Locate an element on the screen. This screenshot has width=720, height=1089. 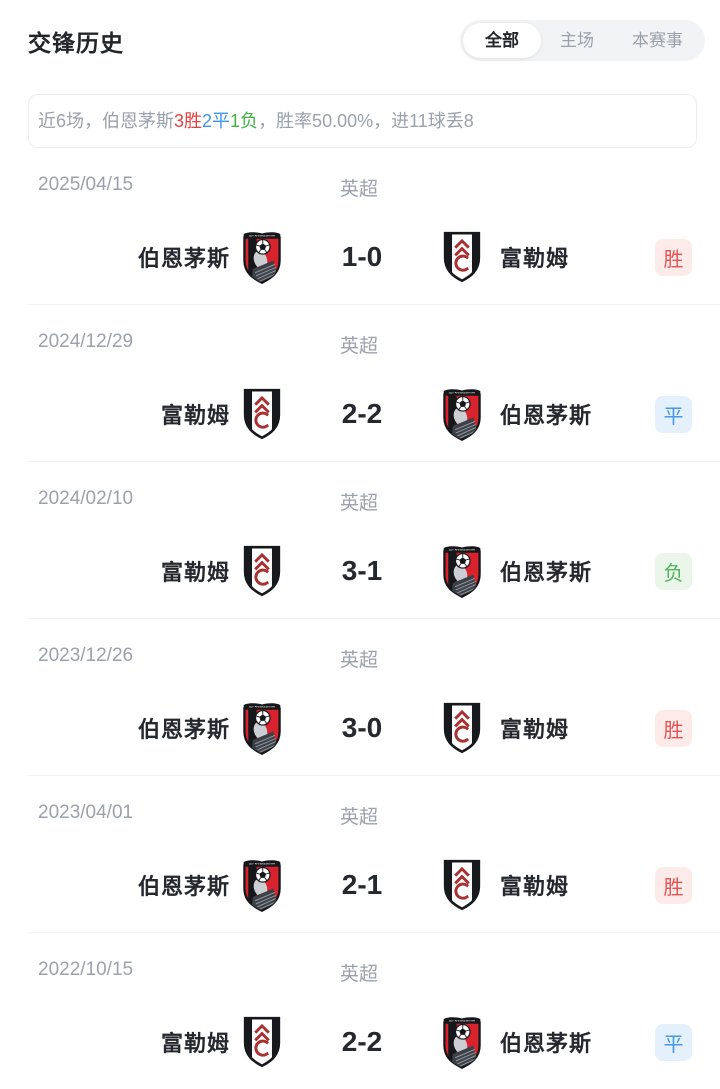
match-date: 2023/12/26 is located at coordinates (86, 655).